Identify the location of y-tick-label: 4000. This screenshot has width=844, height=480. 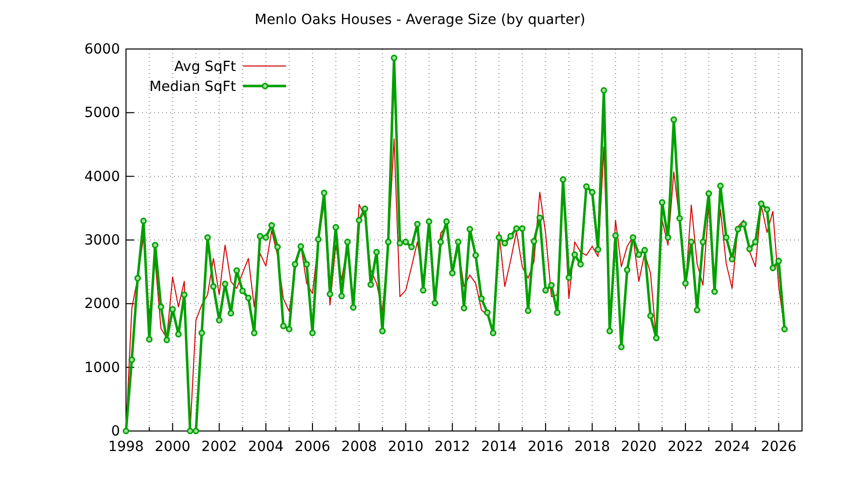
(102, 176).